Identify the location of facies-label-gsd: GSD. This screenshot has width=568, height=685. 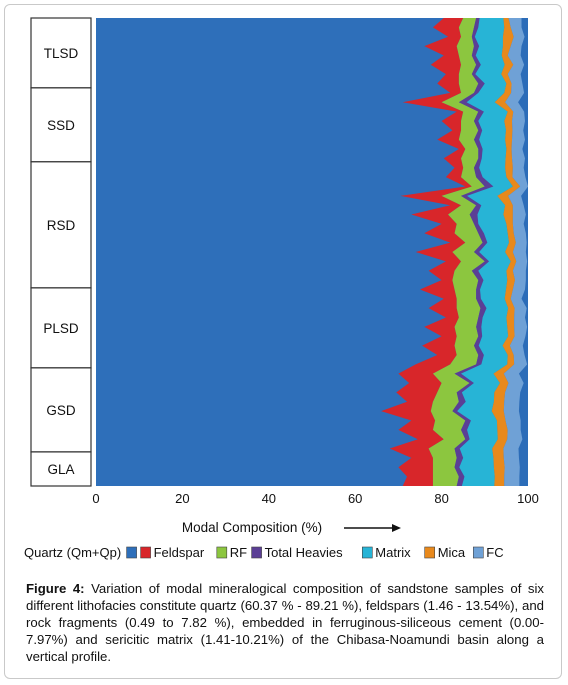
(61, 410).